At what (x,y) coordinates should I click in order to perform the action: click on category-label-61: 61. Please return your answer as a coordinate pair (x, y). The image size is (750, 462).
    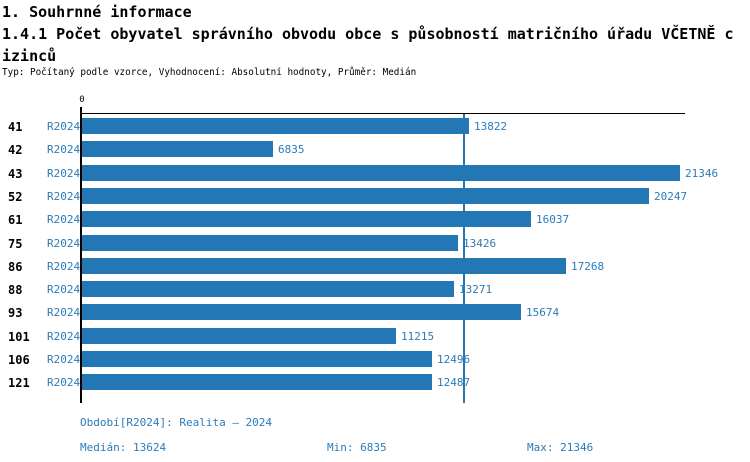
    Looking at the image, I should click on (15, 220).